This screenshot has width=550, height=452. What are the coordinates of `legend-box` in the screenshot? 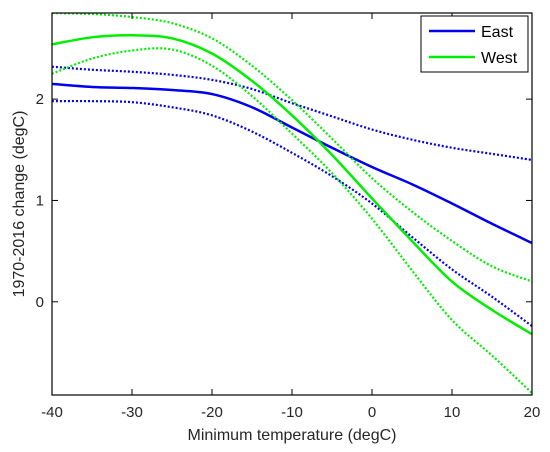 It's located at (474, 44).